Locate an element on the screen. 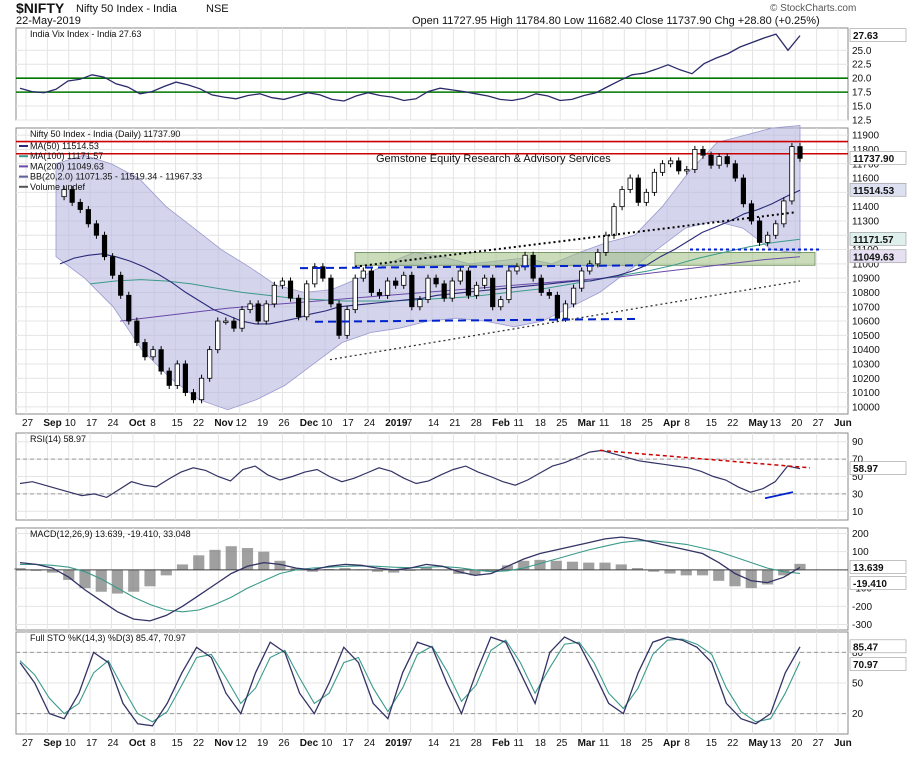 The width and height of the screenshot is (909, 767). range-bottom-line is located at coordinates (477, 320).